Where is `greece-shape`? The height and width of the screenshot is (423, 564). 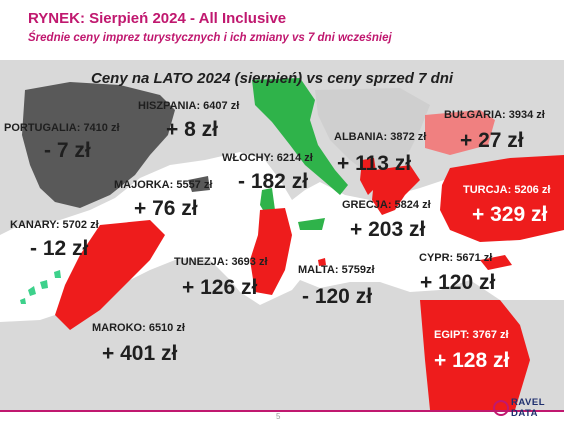
greece-shape is located at coordinates (396, 190).